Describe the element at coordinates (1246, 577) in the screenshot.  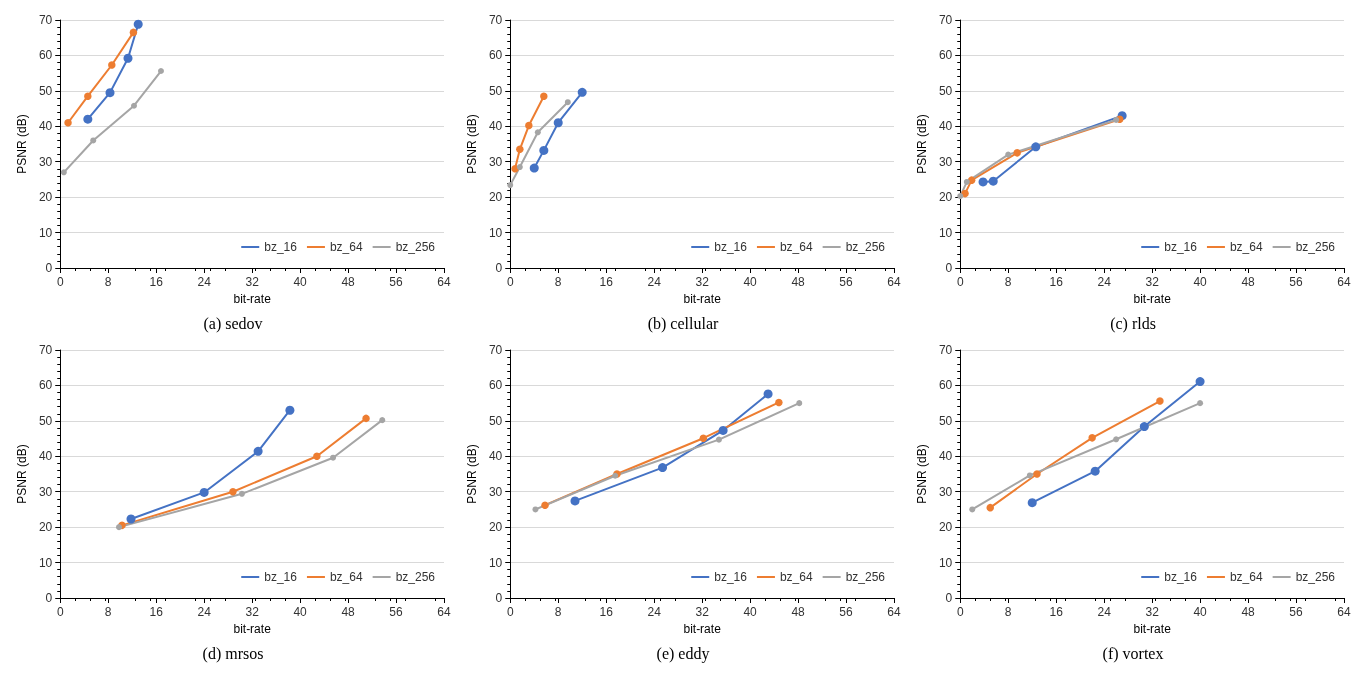
I see `legend-label: bz_64` at that location.